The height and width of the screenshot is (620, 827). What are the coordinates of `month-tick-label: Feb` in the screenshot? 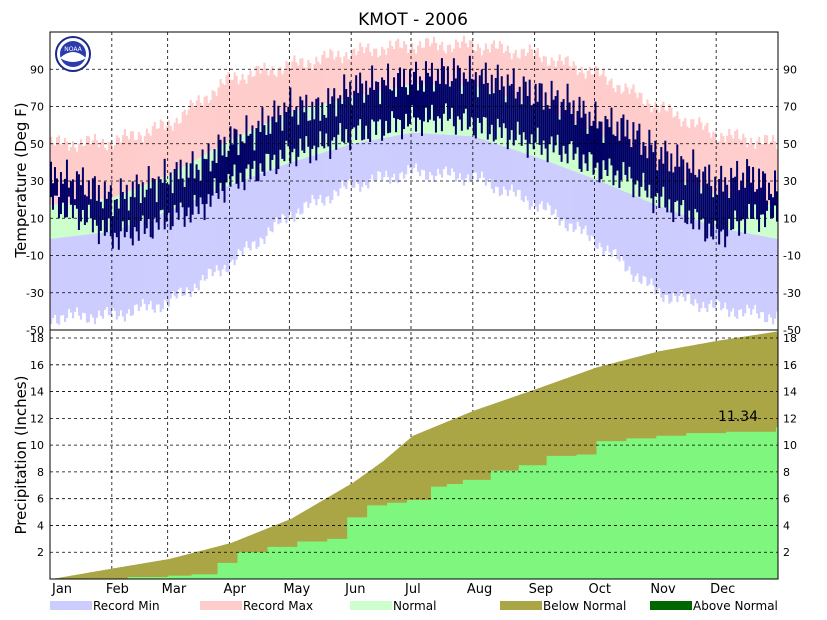 It's located at (117, 589).